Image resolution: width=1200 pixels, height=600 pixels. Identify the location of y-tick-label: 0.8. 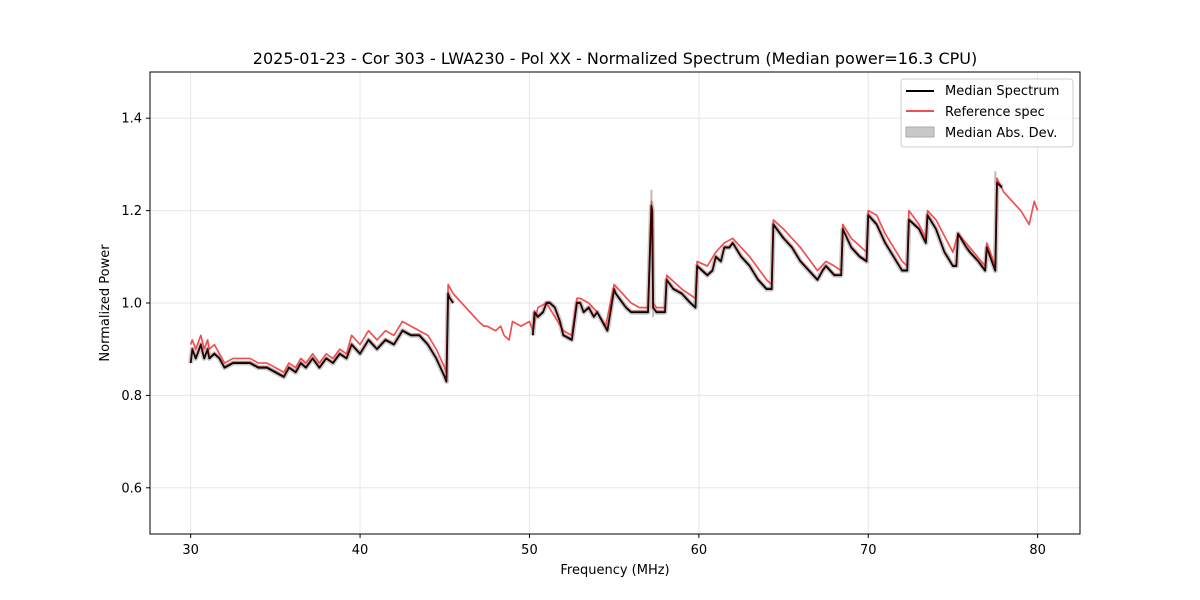
(131, 396).